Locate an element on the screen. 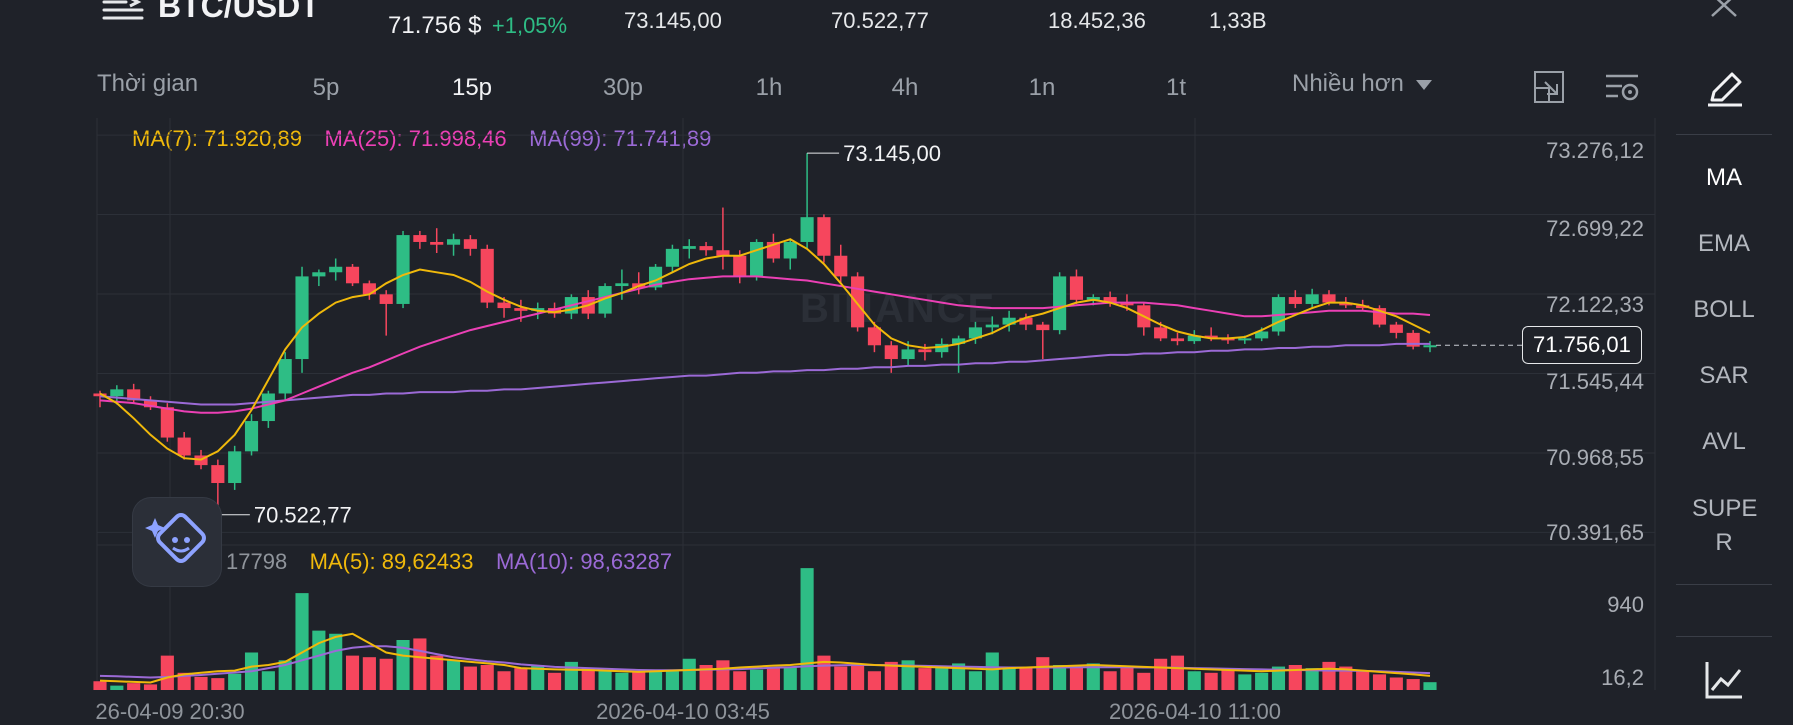 The height and width of the screenshot is (725, 1793). fullscreen-icon is located at coordinates (1549, 87).